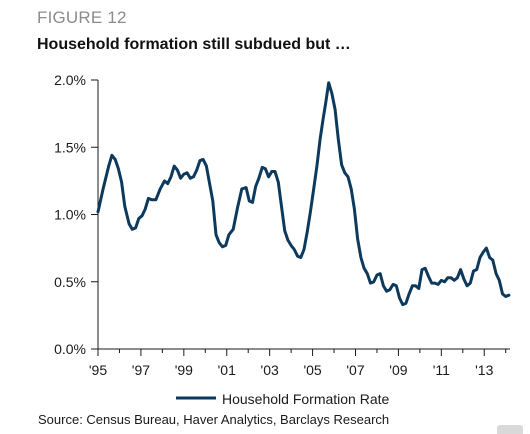 The height and width of the screenshot is (434, 530). What do you see at coordinates (355, 370) in the screenshot?
I see `x-tick-label: '07` at bounding box center [355, 370].